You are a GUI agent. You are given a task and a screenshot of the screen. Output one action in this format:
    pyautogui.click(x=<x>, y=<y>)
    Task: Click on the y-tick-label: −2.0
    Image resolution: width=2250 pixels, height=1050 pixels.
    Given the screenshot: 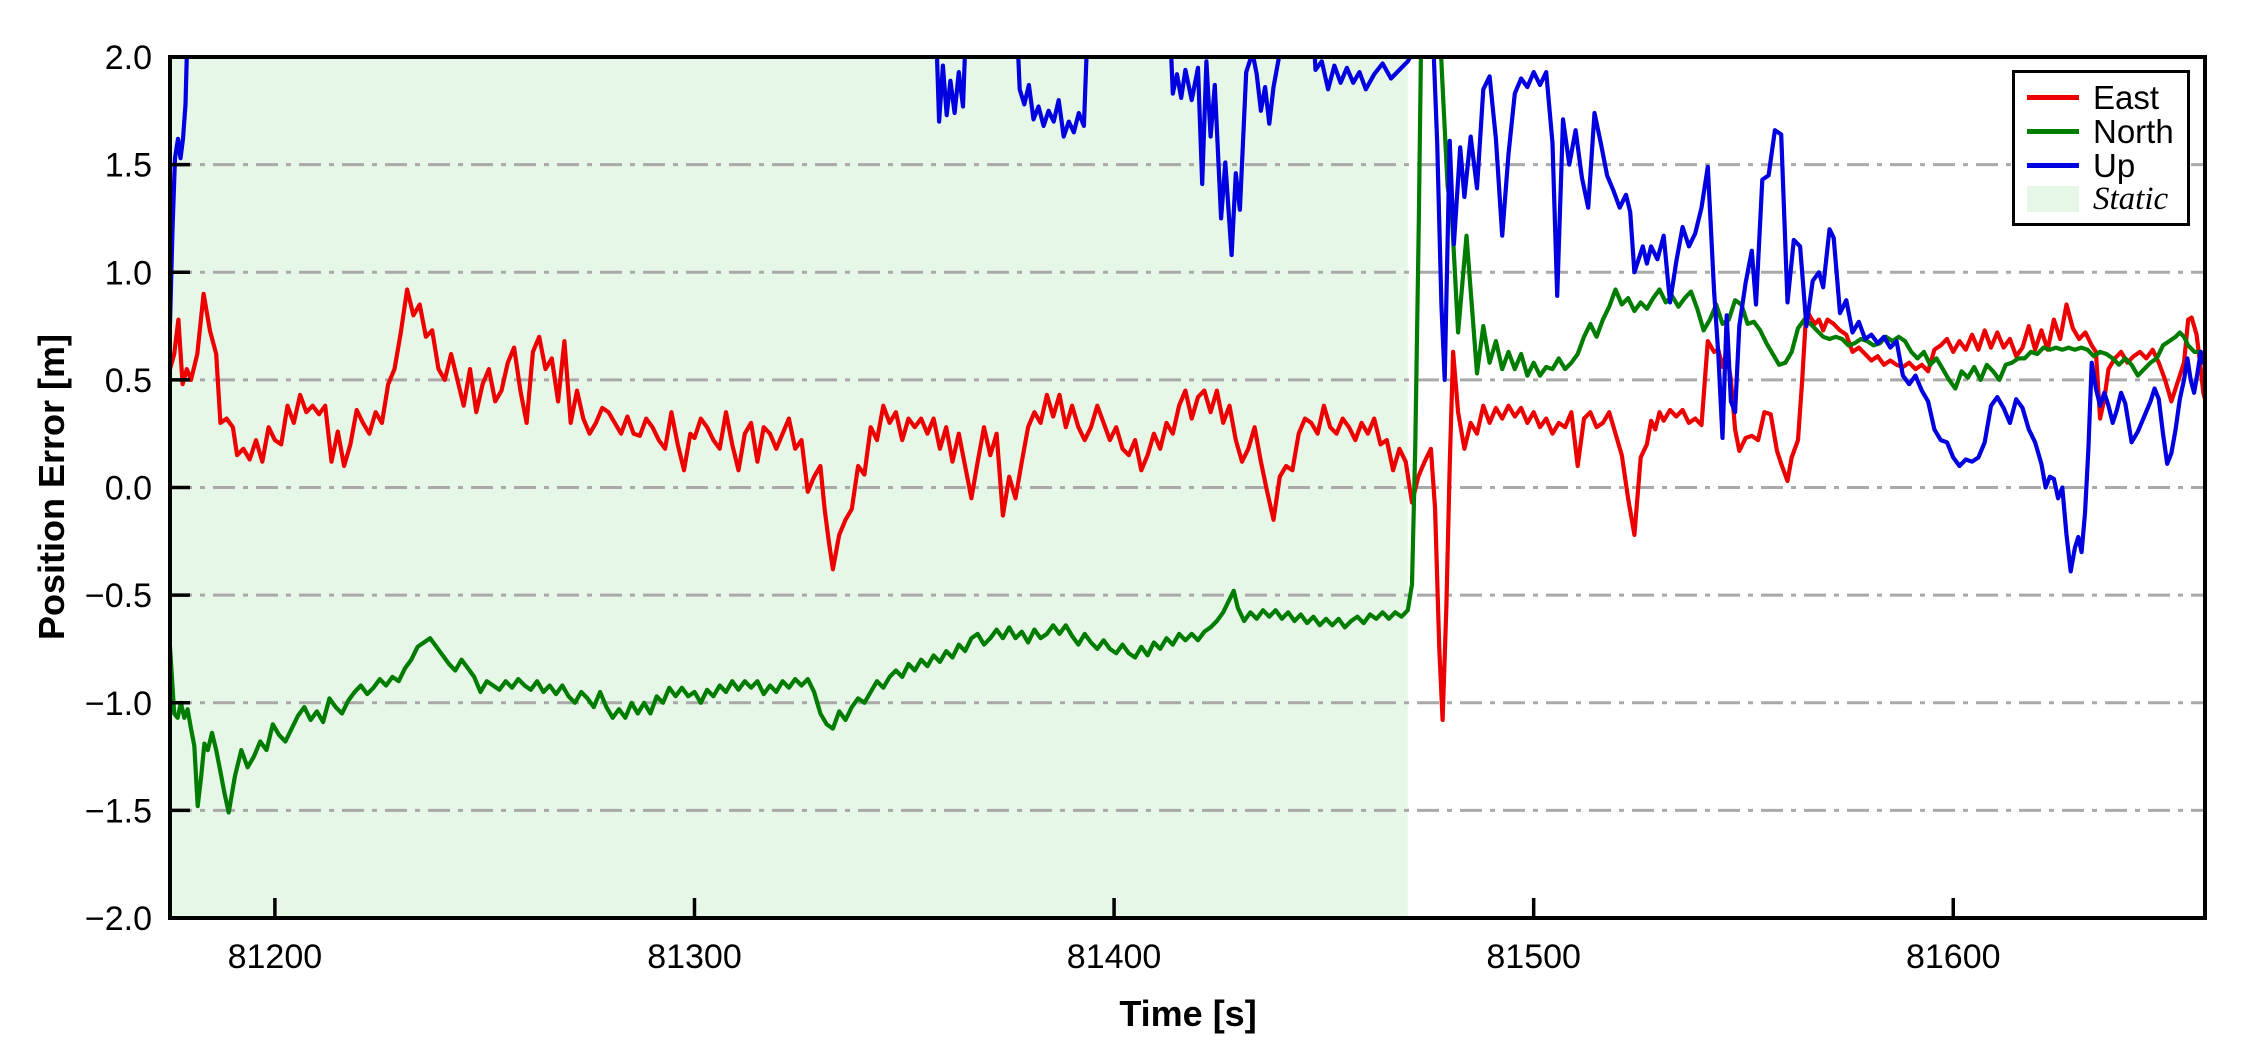 What is the action you would take?
    pyautogui.click(x=118, y=919)
    